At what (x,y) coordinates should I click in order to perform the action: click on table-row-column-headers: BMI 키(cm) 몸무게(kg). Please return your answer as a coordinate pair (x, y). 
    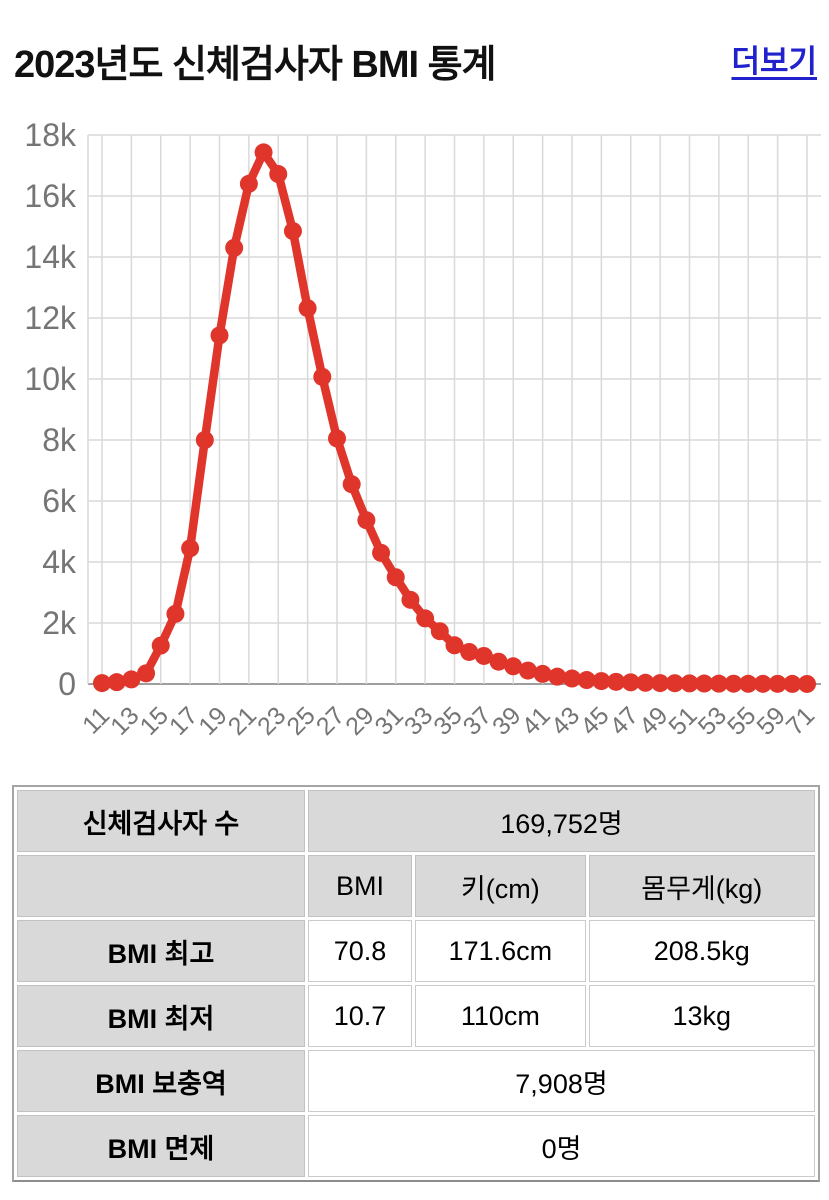
    Looking at the image, I should click on (416, 886).